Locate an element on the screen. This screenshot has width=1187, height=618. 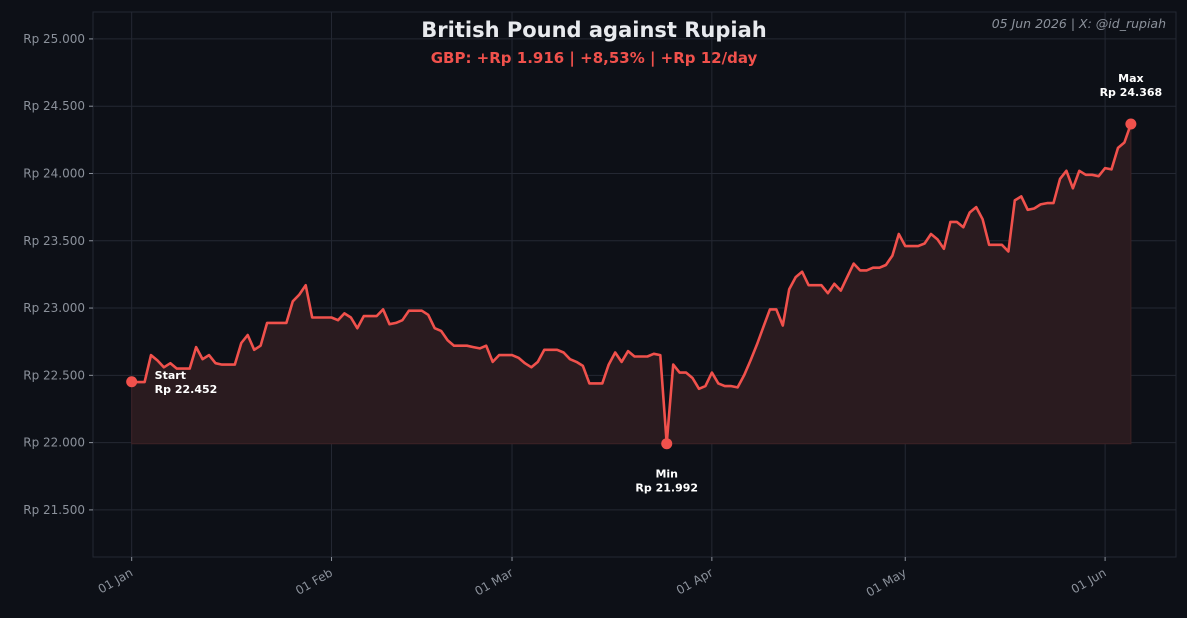
y-tick-label: Rp 24.000 is located at coordinates (54, 173).